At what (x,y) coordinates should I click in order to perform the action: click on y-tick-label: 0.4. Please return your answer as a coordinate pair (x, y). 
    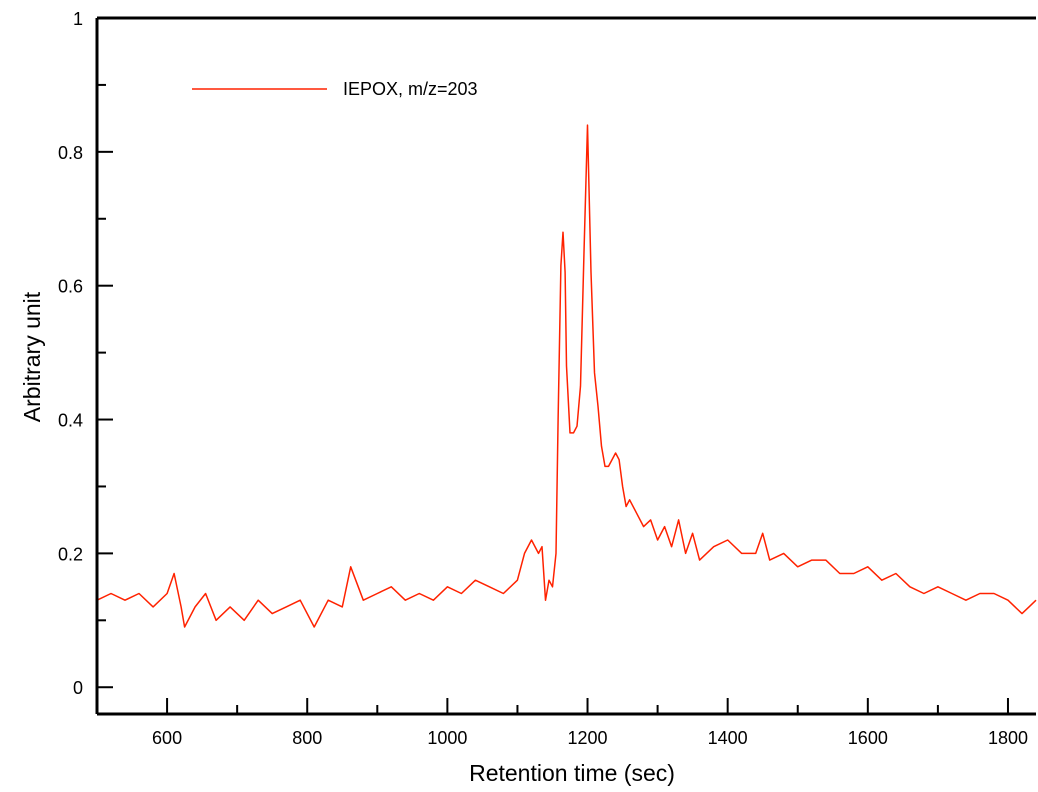
    Looking at the image, I should click on (70, 421).